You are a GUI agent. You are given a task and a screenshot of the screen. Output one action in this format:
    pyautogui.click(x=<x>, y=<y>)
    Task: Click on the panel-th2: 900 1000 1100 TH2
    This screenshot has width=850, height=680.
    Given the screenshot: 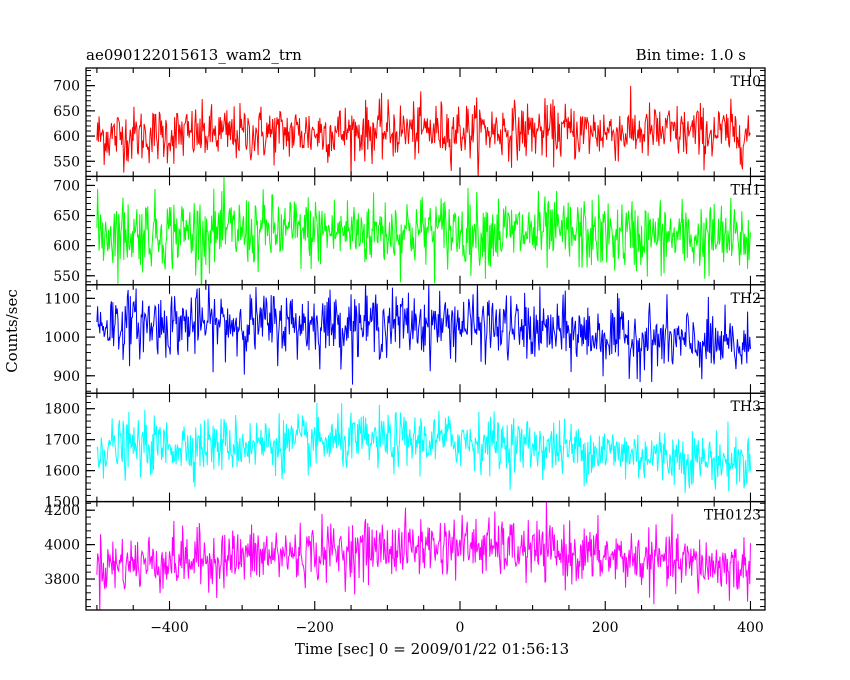 What is the action you would take?
    pyautogui.click(x=405, y=339)
    